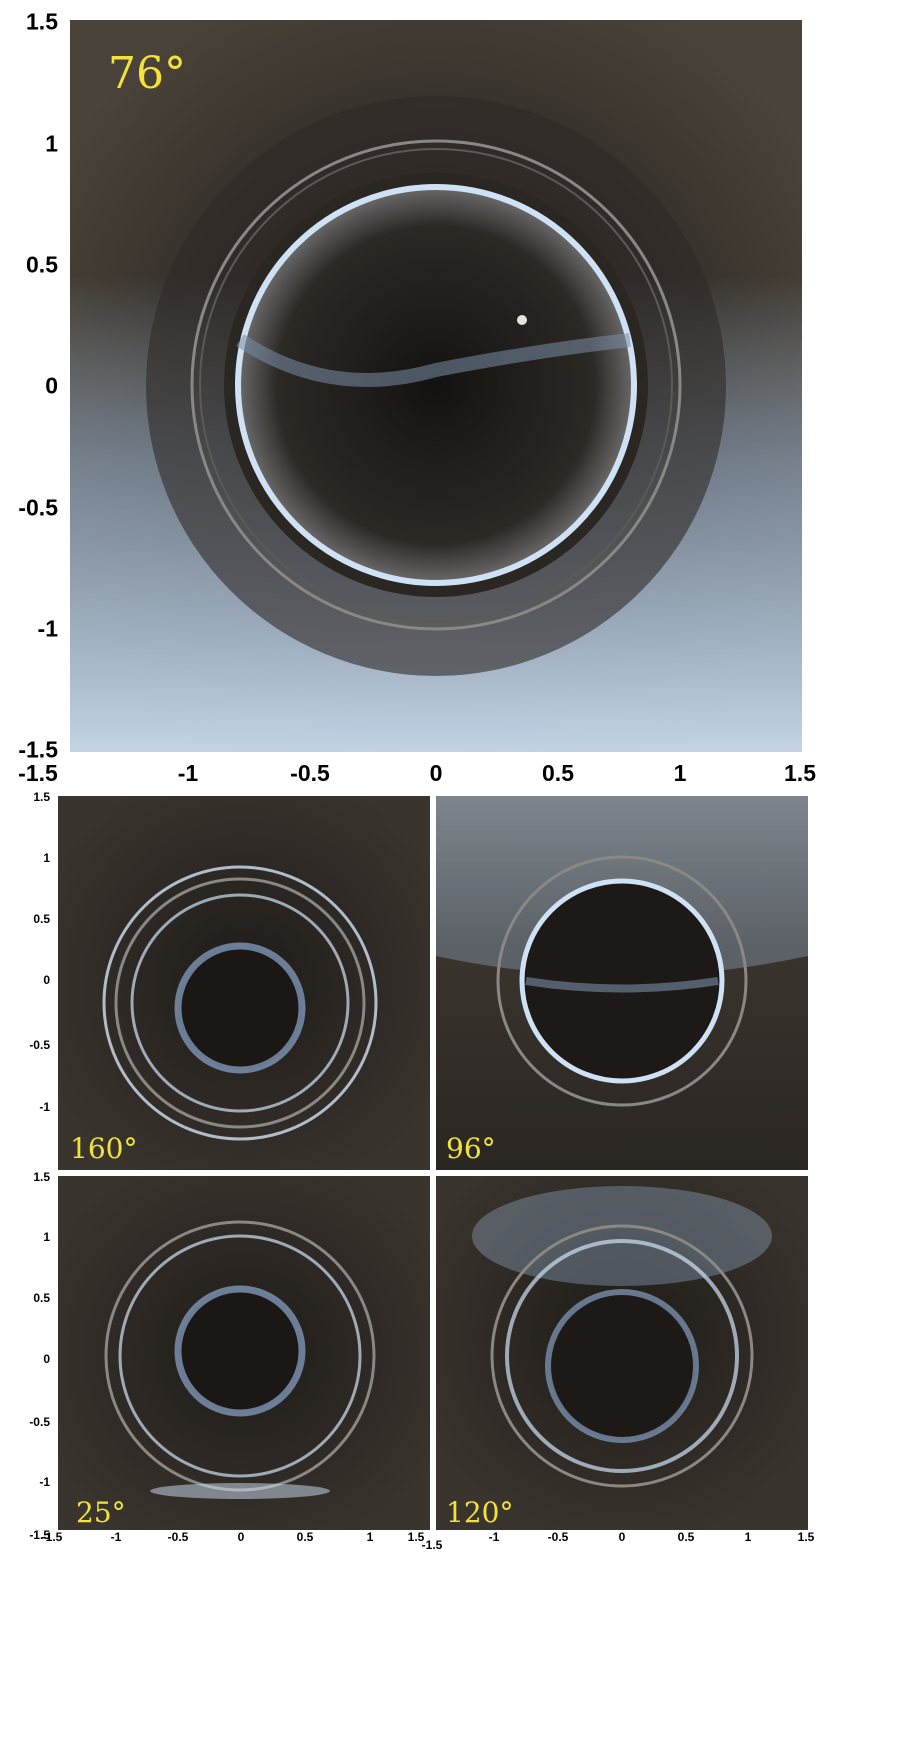 The width and height of the screenshot is (920, 1743). What do you see at coordinates (38, 773) in the screenshot?
I see `main-x-tick: -1.5` at bounding box center [38, 773].